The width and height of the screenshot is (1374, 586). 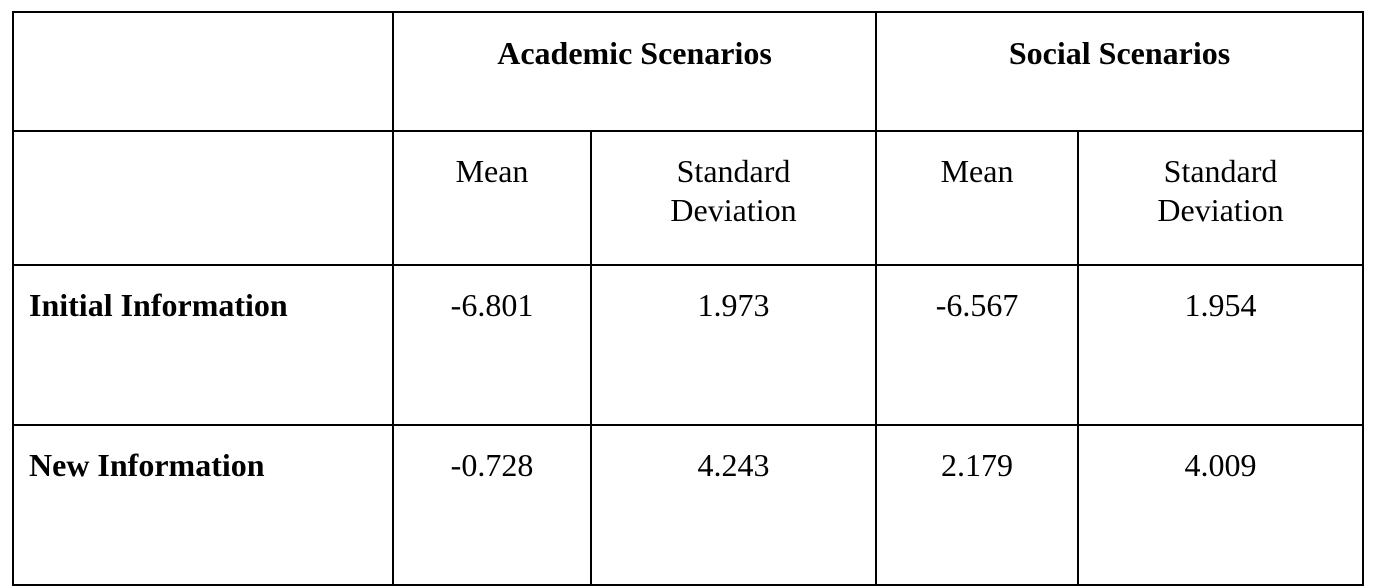 I want to click on group-header-social-label: Social Scenarios, so click(x=1119, y=53).